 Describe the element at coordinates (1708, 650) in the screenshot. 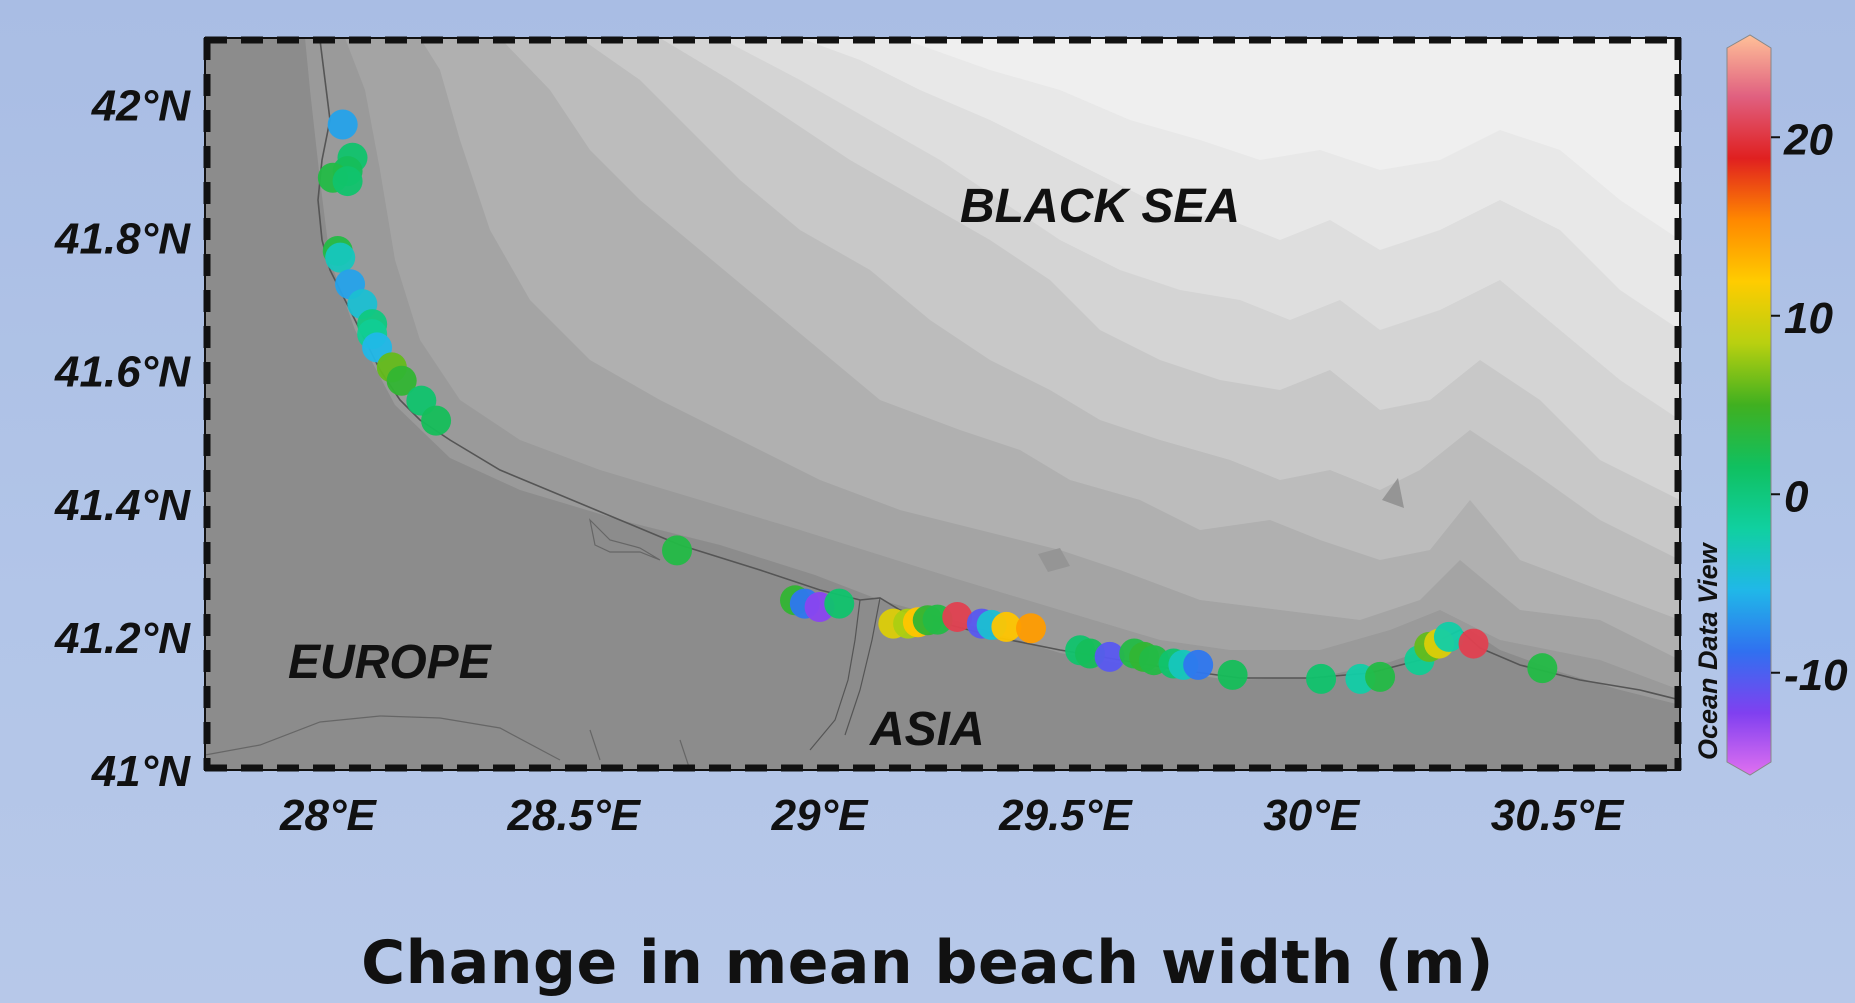

I see `colorbar-title: Ocean Data View` at that location.